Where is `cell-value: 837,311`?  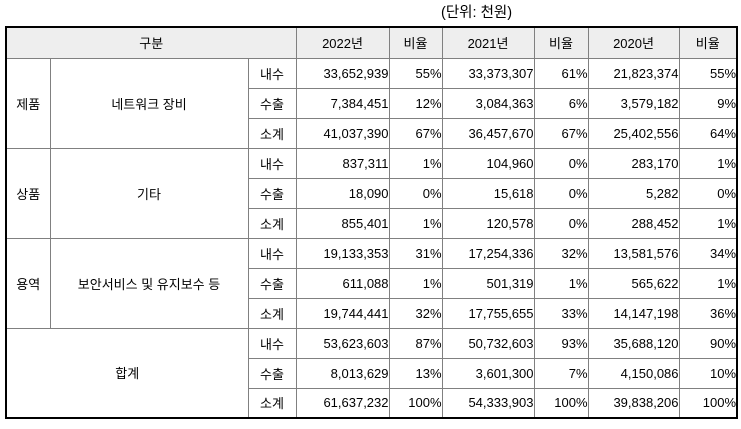
cell-value: 837,311 is located at coordinates (342, 163).